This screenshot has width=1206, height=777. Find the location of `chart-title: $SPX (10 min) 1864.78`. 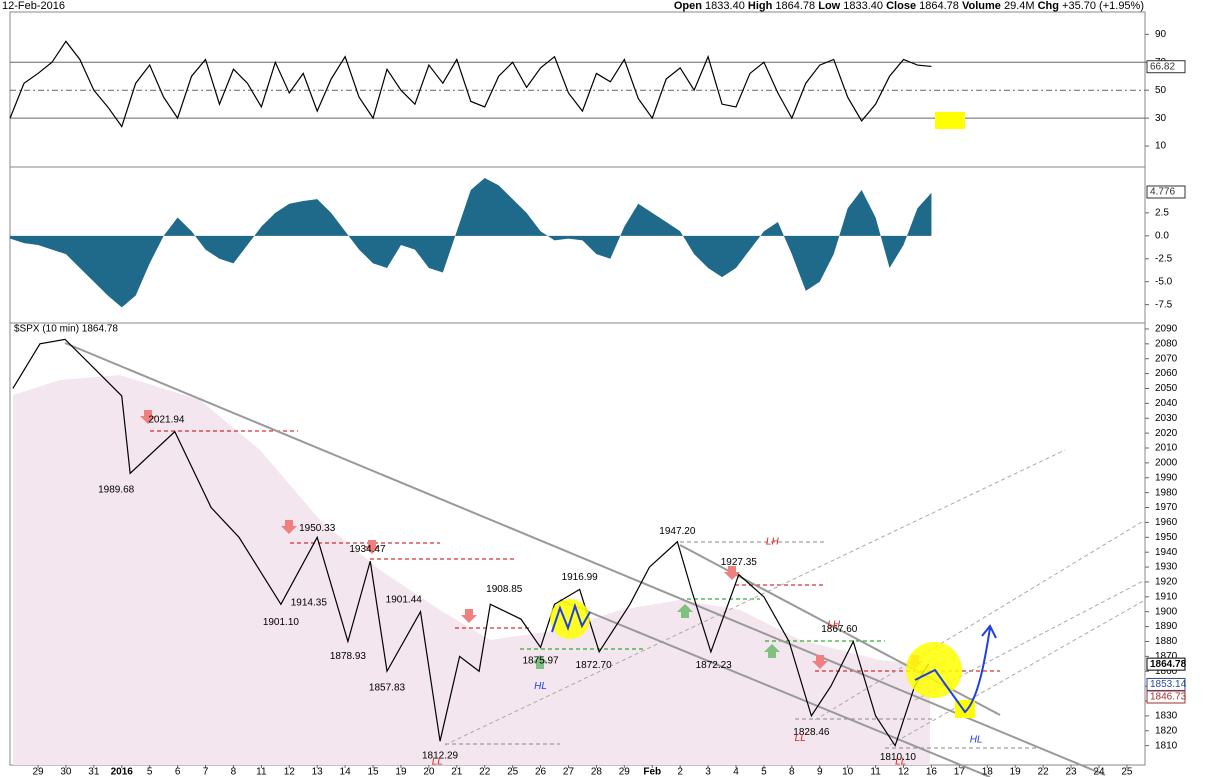

chart-title: $SPX (10 min) 1864.78 is located at coordinates (66, 329).